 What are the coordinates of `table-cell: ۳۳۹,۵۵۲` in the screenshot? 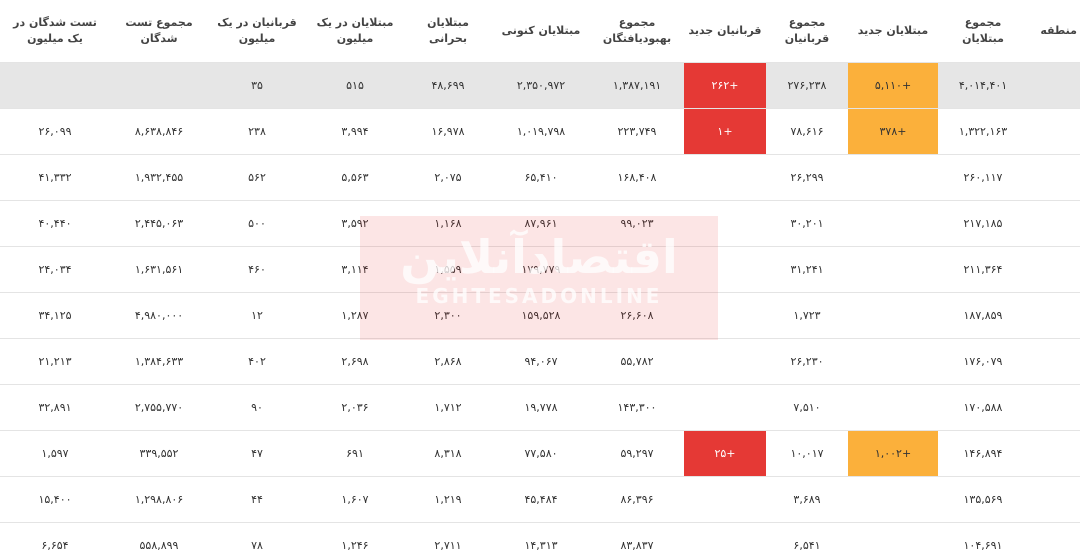 It's located at (159, 453).